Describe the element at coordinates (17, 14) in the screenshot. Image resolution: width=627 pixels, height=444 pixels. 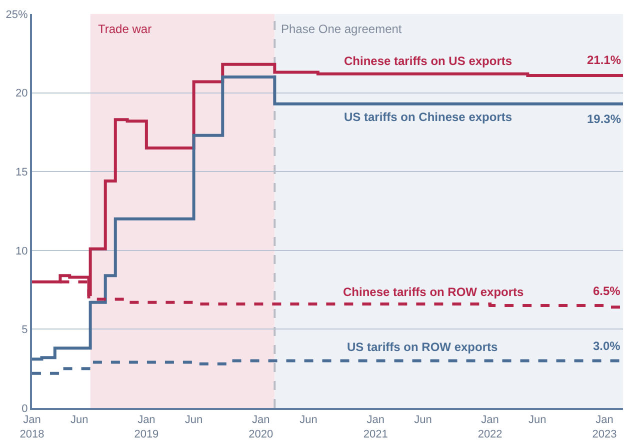
I see `y-tick-label: 25%` at that location.